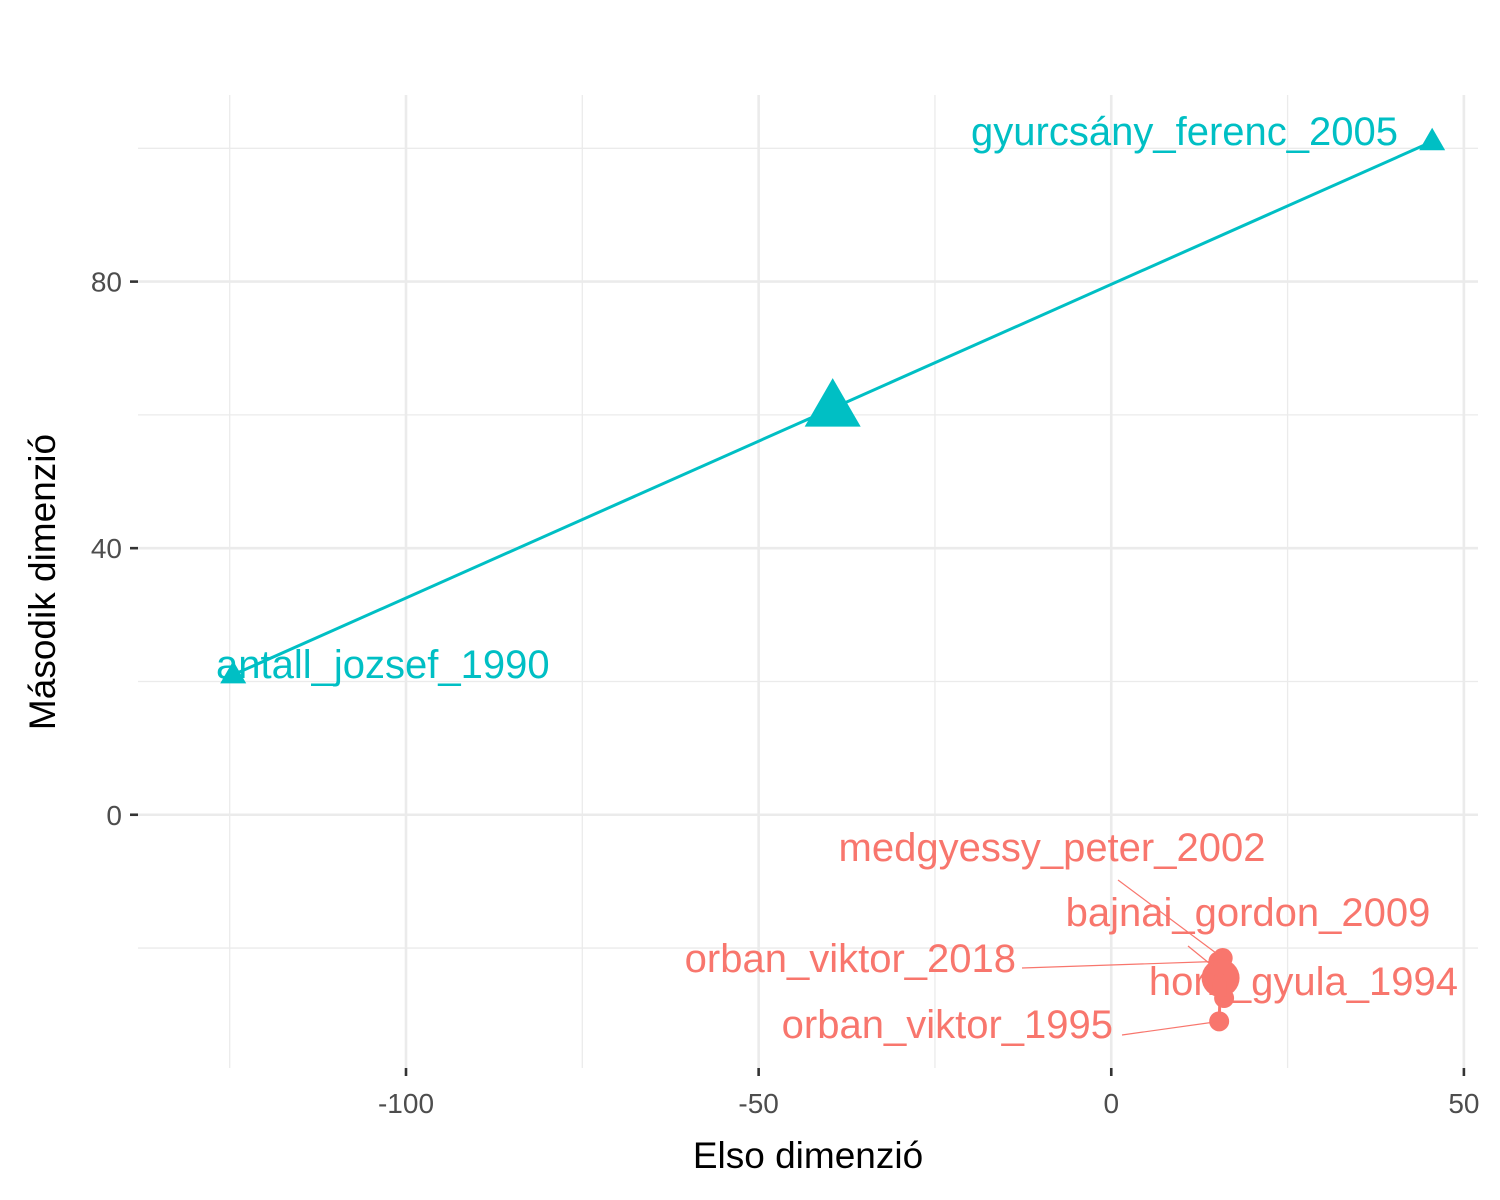  Describe the element at coordinates (406, 1103) in the screenshot. I see `x-tick-label: -100` at that location.